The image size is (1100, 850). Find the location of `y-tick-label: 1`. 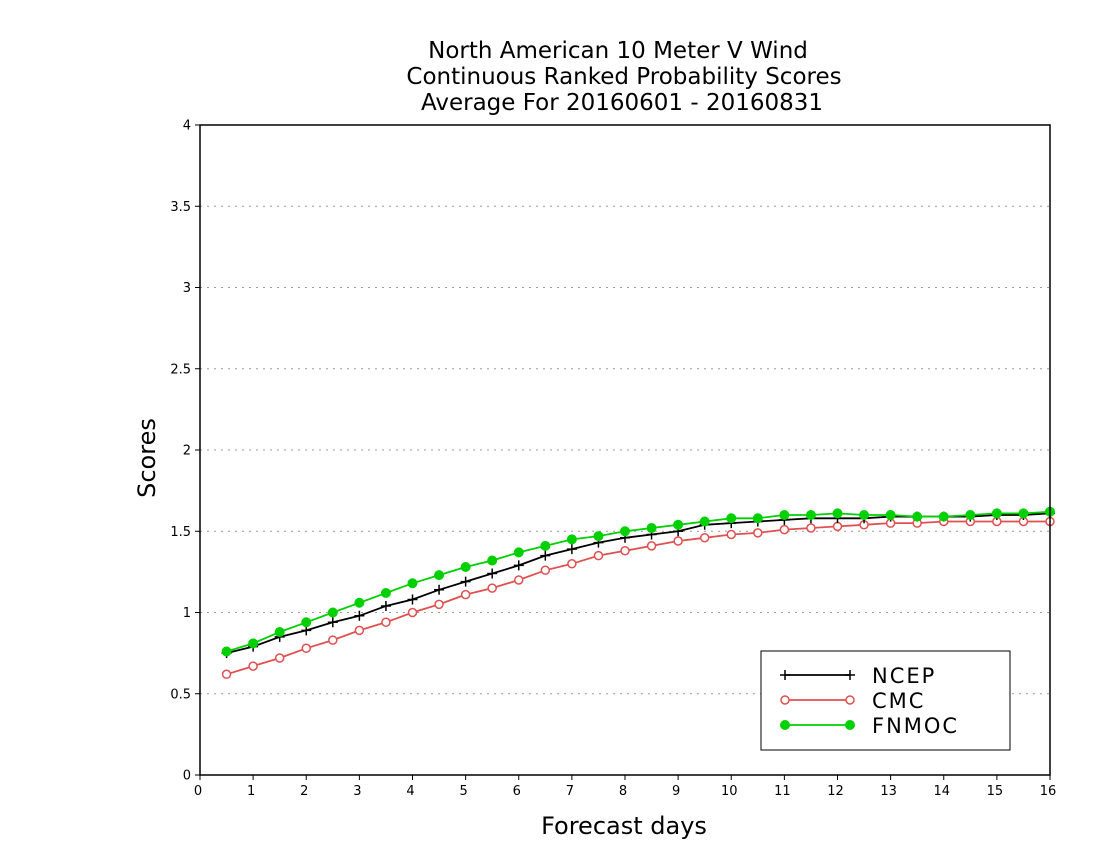

y-tick-label: 1 is located at coordinates (187, 613).